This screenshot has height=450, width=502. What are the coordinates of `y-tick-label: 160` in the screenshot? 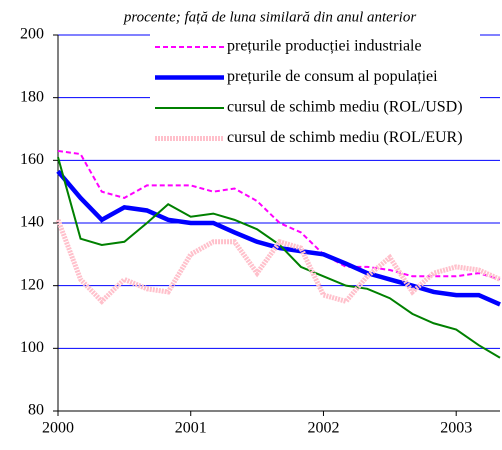 It's located at (32, 159).